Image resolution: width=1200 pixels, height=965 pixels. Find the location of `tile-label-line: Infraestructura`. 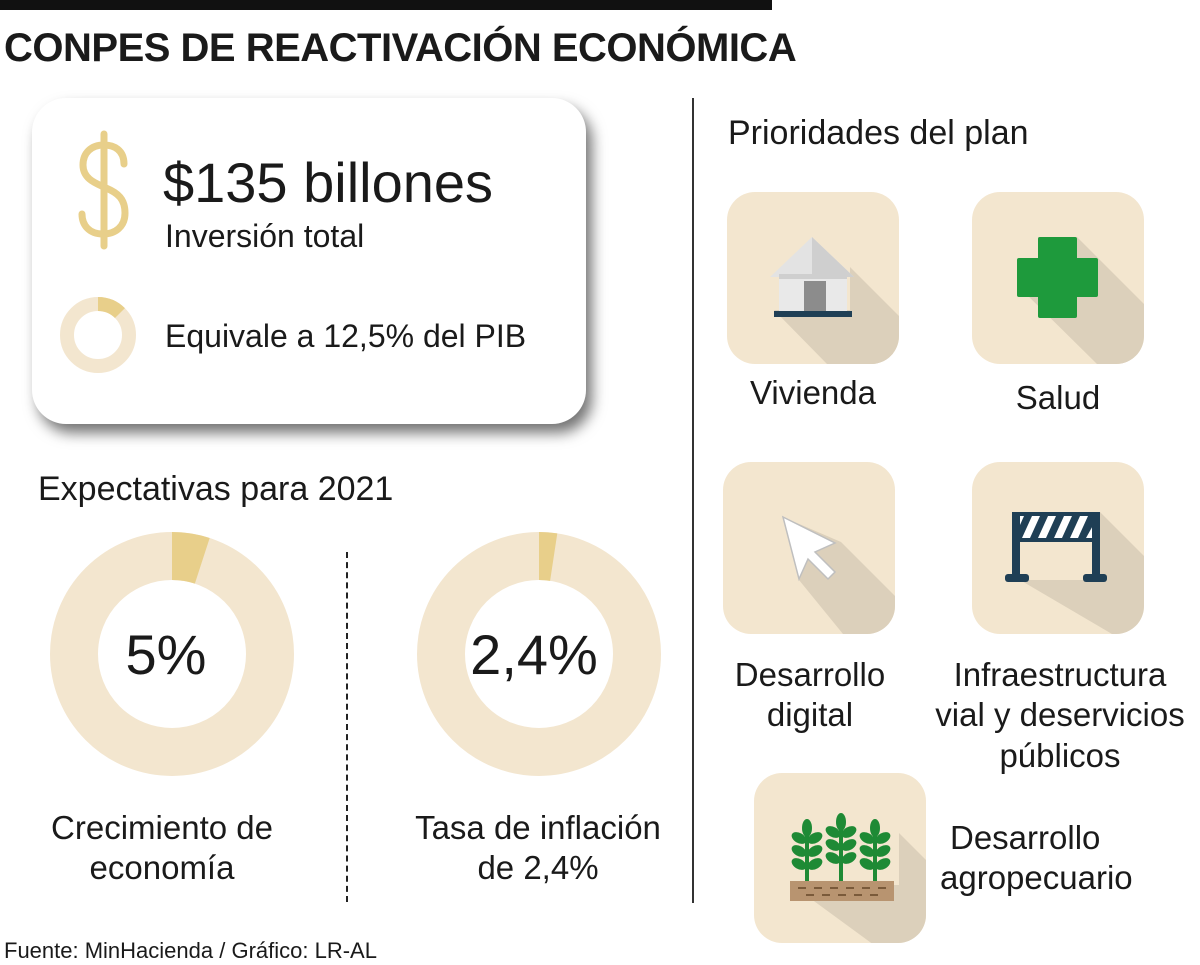

tile-label-line: Infraestructura is located at coordinates (1060, 674).